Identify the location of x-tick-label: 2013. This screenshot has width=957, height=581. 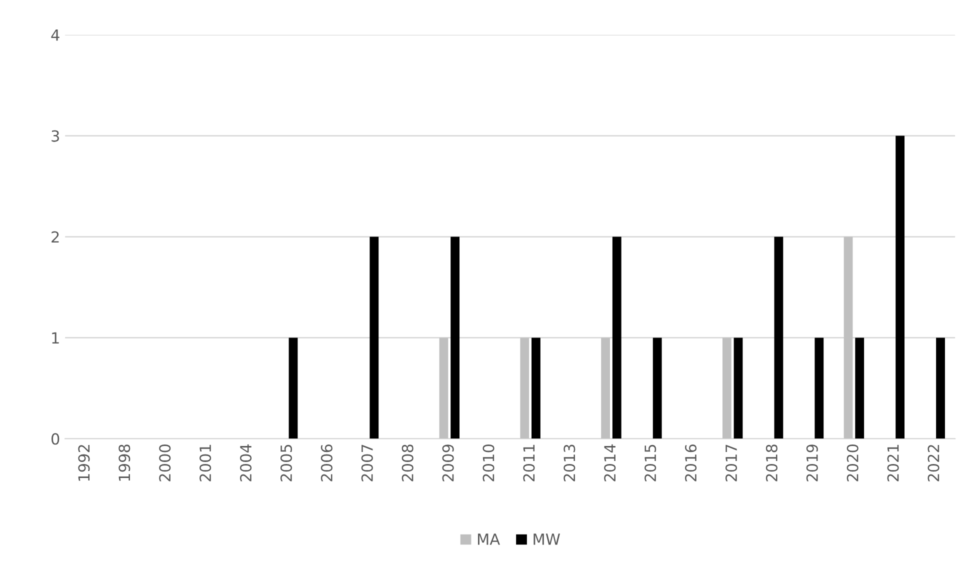
(570, 463).